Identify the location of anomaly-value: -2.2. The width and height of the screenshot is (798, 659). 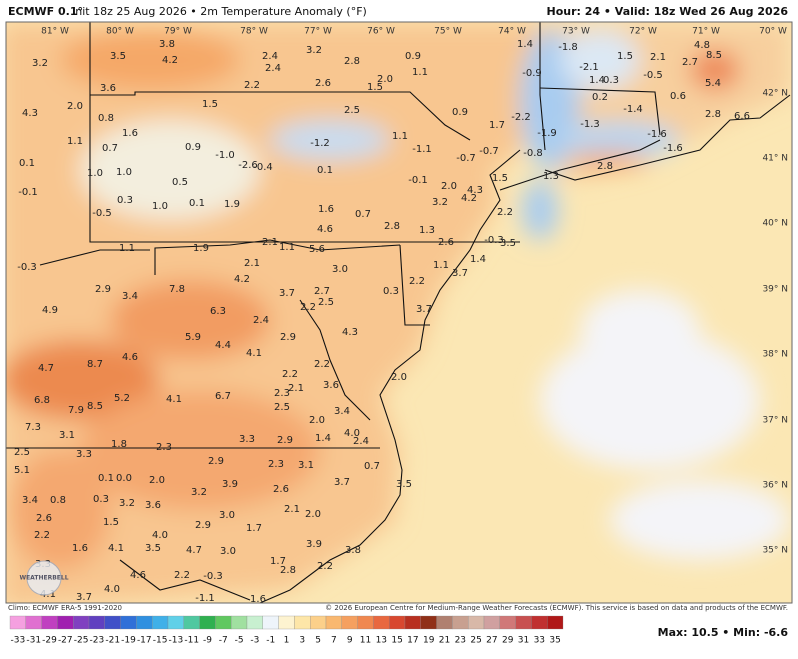
(521, 117).